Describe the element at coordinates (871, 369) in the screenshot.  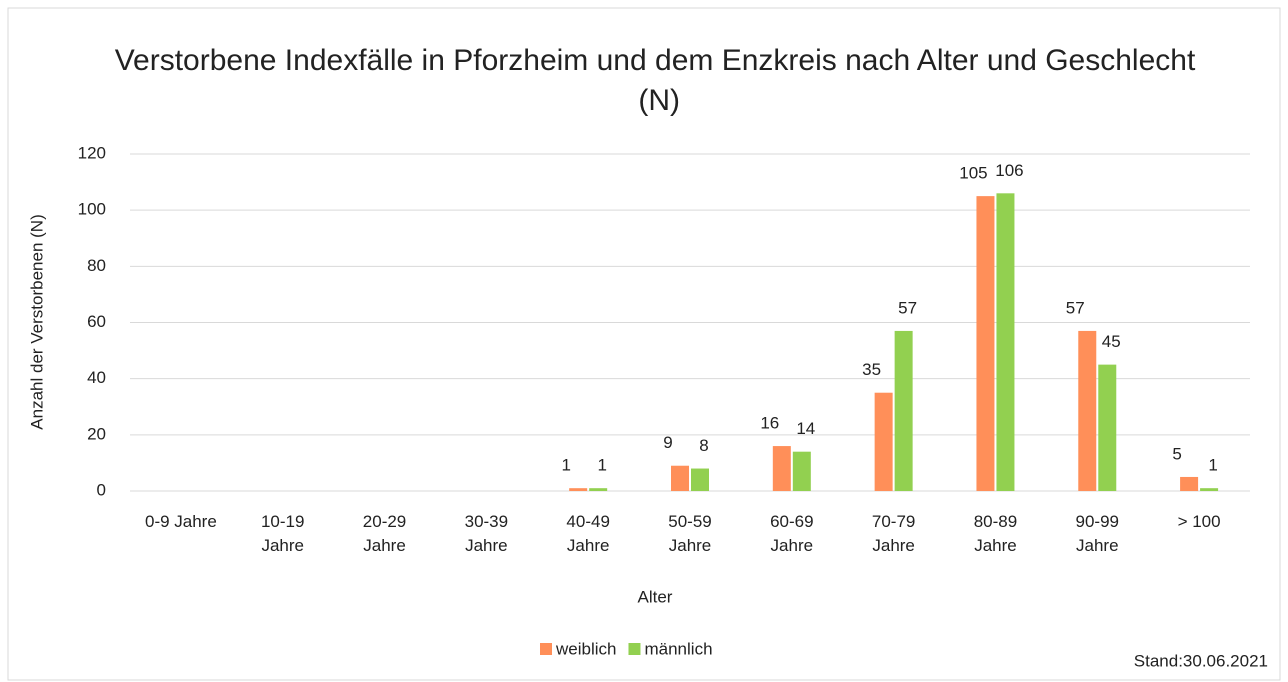
I see `data-label: 35` at that location.